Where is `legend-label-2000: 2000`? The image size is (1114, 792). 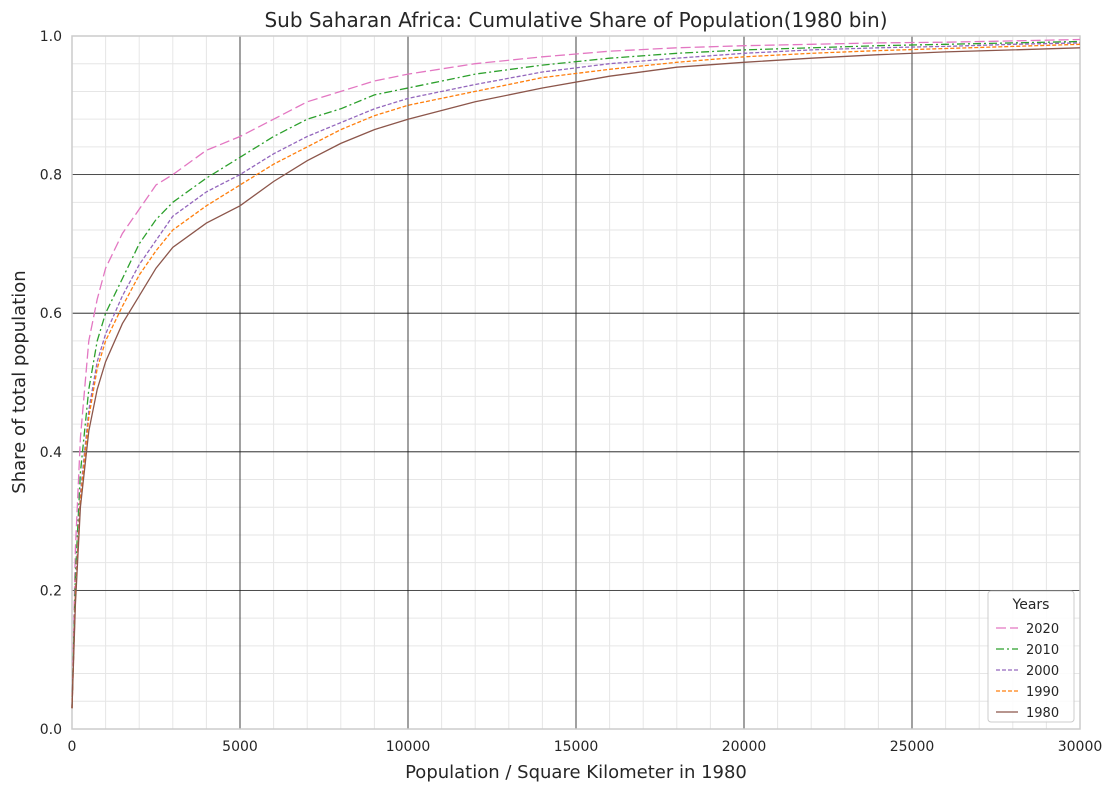
legend-label-2000: 2000 is located at coordinates (1042, 671).